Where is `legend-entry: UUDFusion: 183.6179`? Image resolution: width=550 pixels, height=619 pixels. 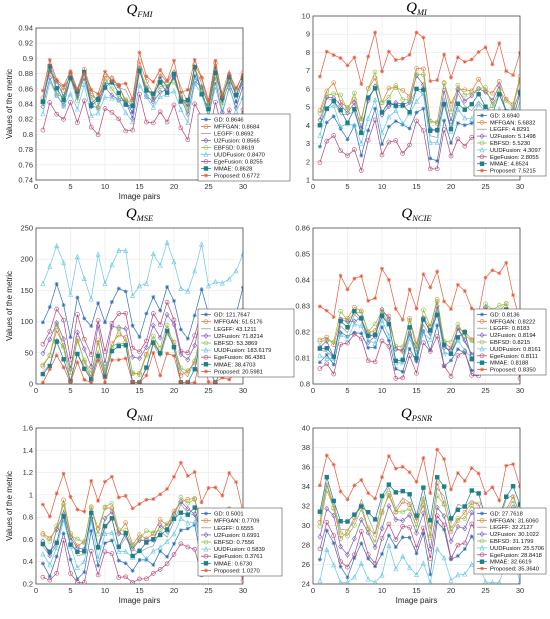 legend-entry: UUDFusion: 183.6179 is located at coordinates (242, 351).